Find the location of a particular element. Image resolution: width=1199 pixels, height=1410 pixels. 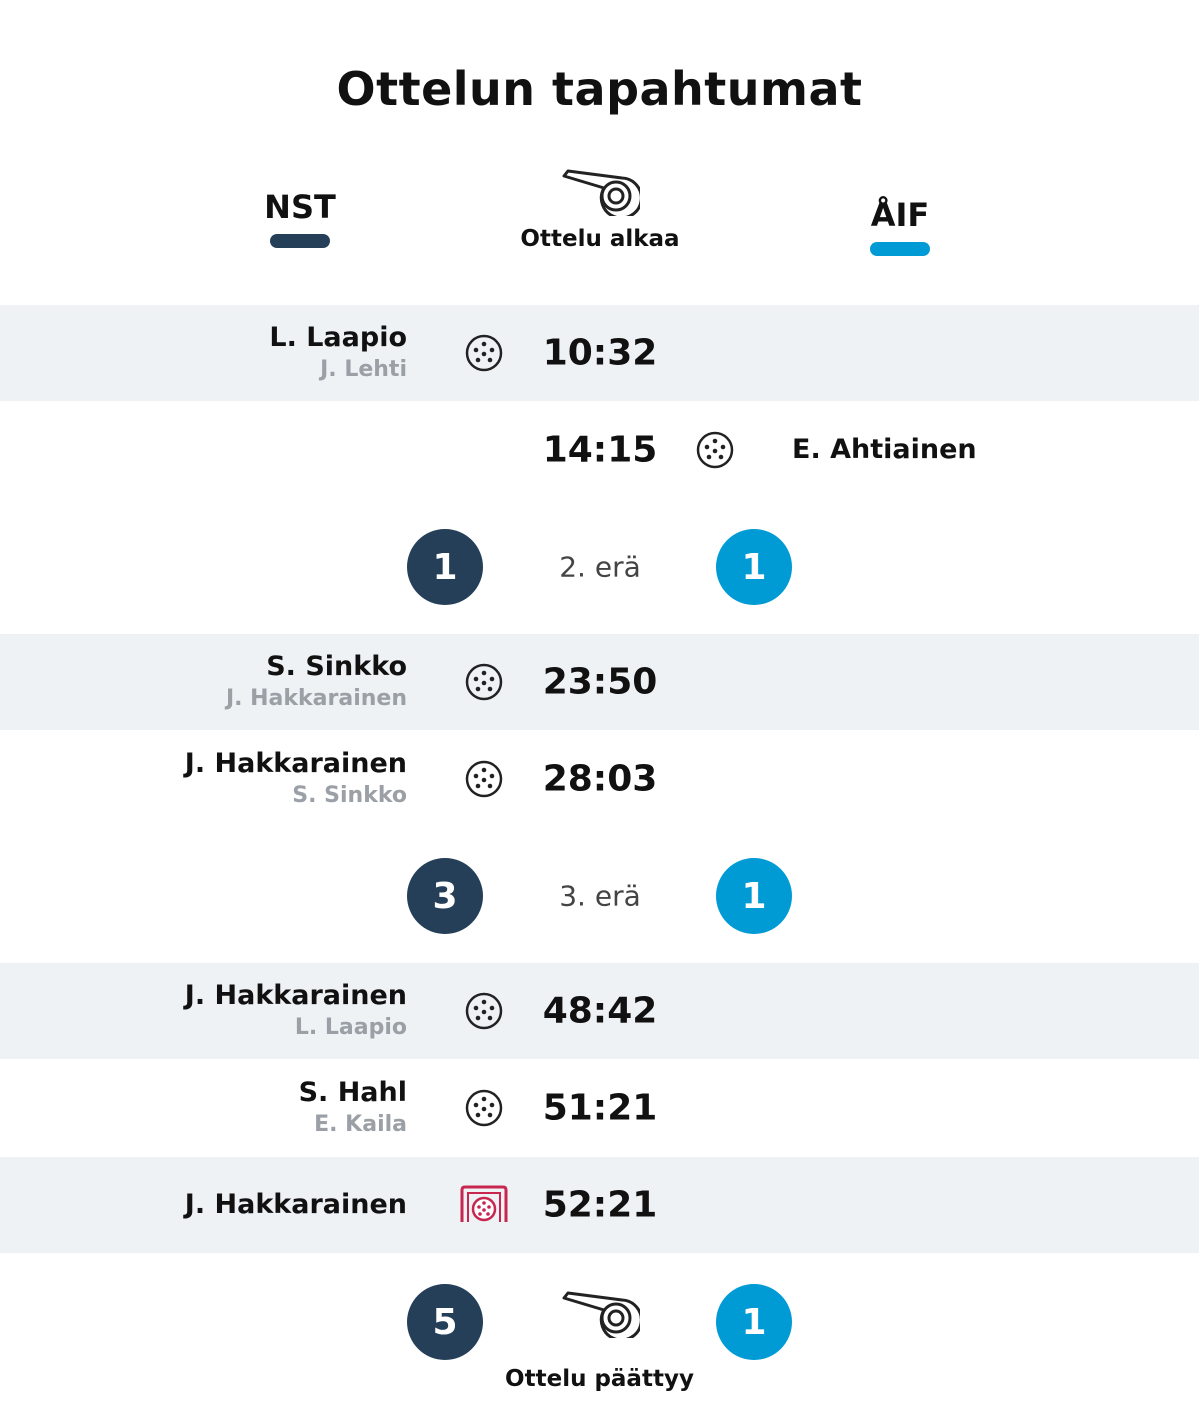

away-team-color-bar is located at coordinates (900, 249).